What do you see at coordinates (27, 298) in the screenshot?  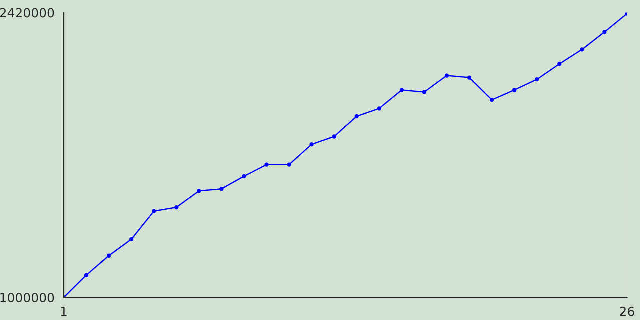 I see `y-tick-label: 1000000` at bounding box center [27, 298].